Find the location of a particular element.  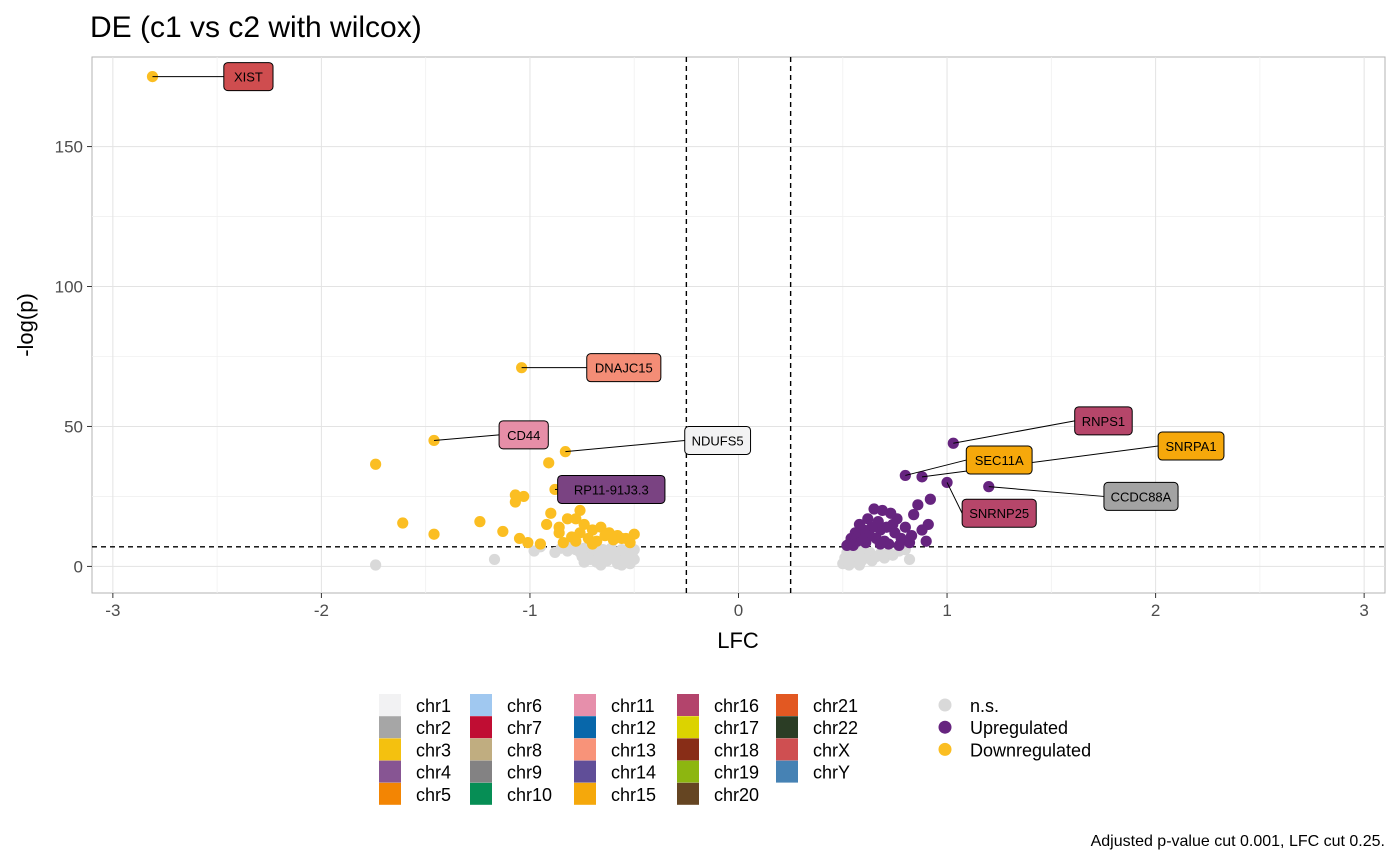

gene-label-text: DNAJC15 is located at coordinates (624, 368).